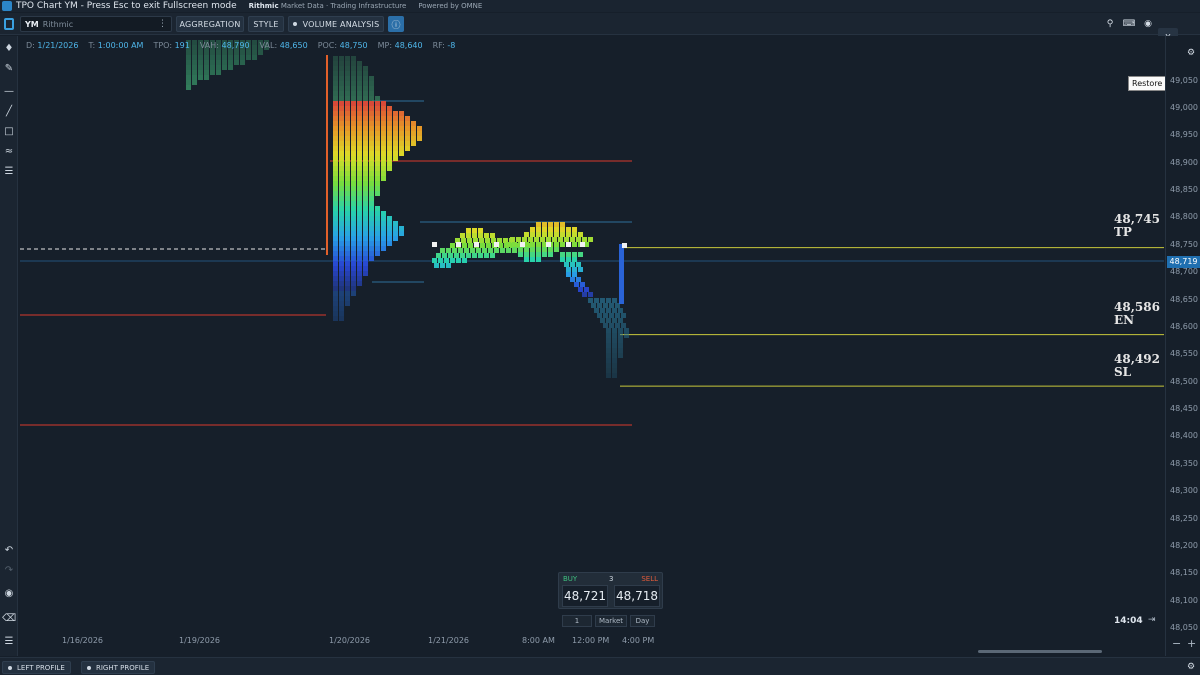 The height and width of the screenshot is (675, 1200). What do you see at coordinates (350, 640) in the screenshot?
I see `date-label: 1/20/2026` at bounding box center [350, 640].